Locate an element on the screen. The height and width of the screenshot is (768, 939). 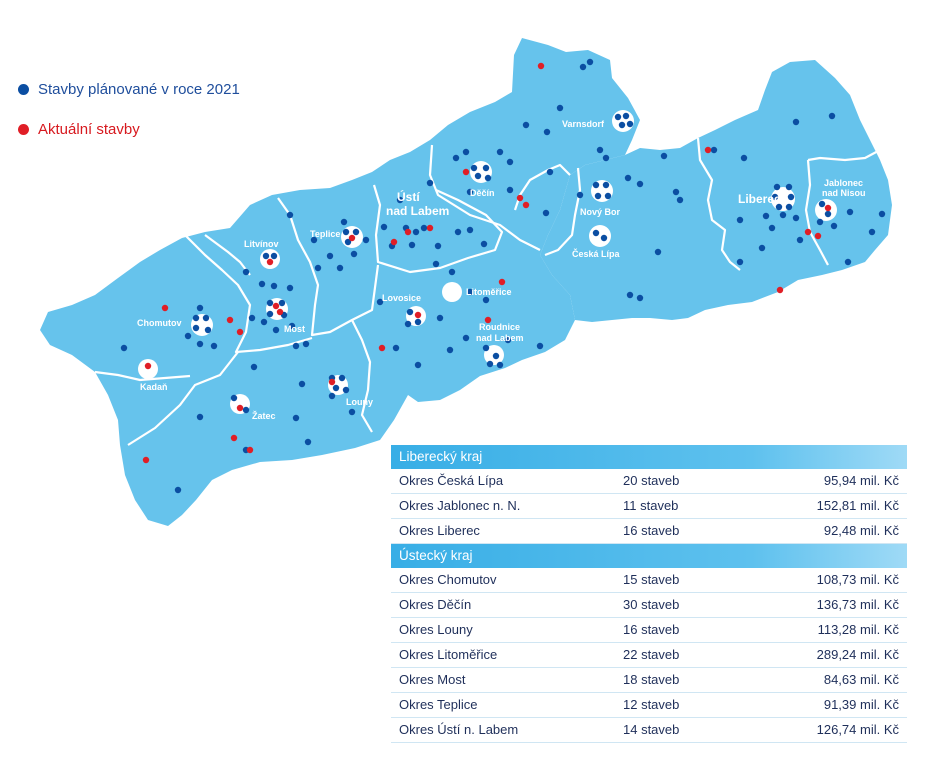
label-most: Most is located at coordinates (294, 329).